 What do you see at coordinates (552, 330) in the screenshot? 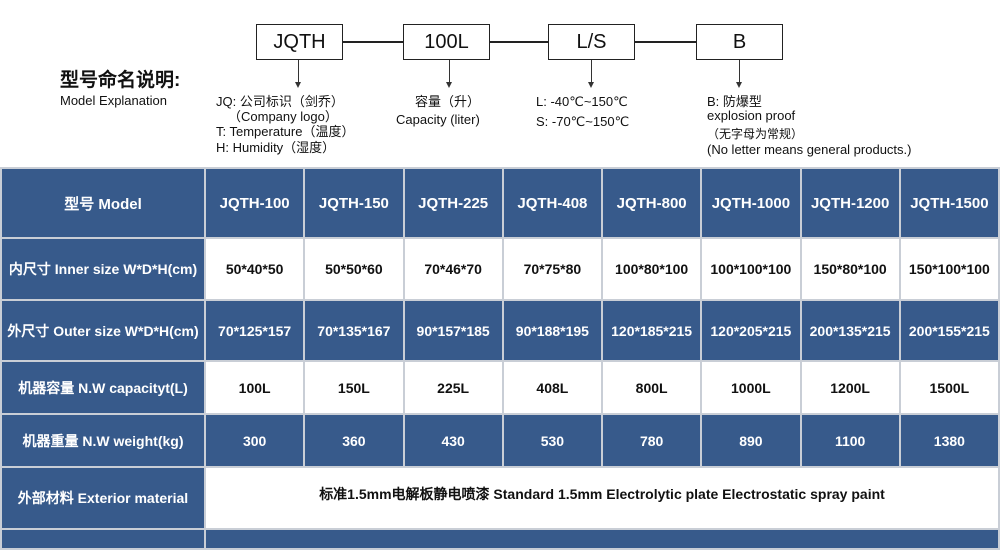
I see `cell: 90*188*195` at bounding box center [552, 330].